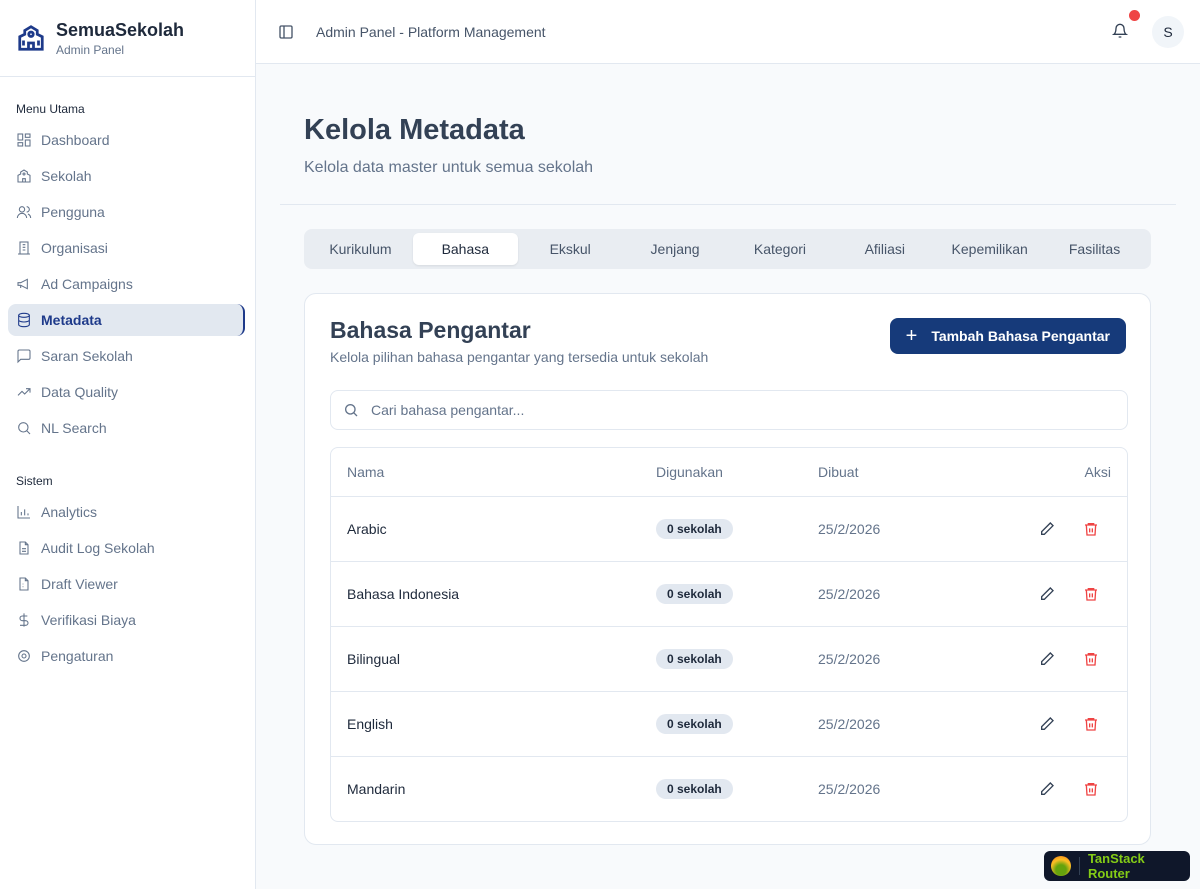  Describe the element at coordinates (366, 472) in the screenshot. I see `header-name: Nama` at that location.